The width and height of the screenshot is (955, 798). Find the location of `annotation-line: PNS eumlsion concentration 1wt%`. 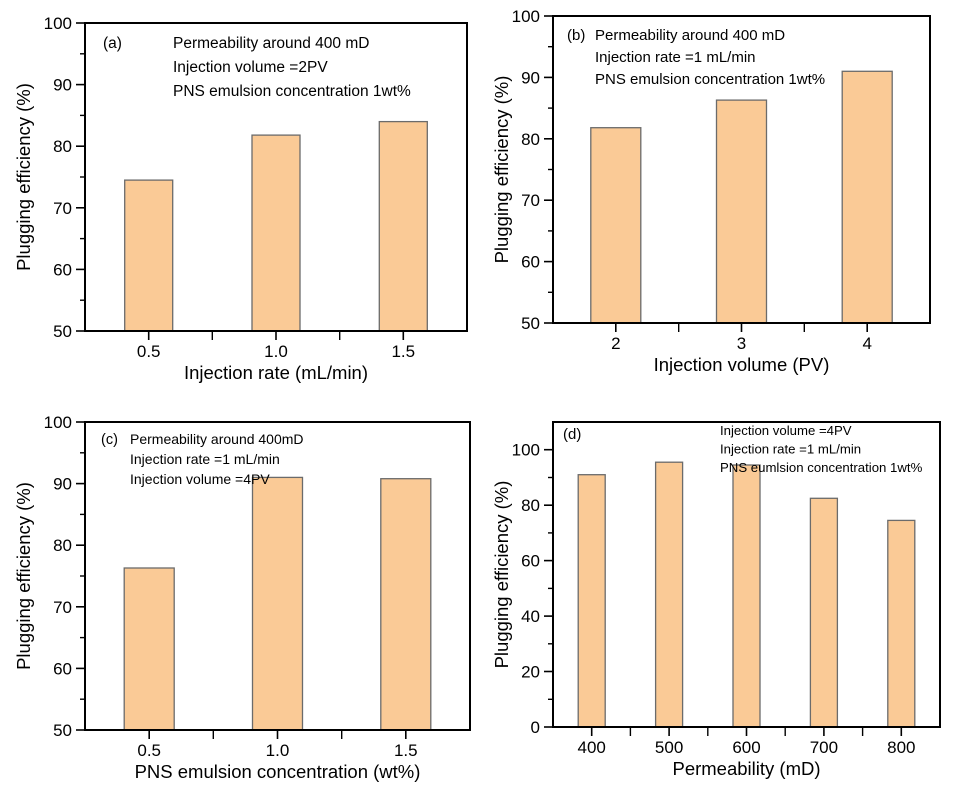

annotation-line: PNS eumlsion concentration 1wt% is located at coordinates (821, 467).